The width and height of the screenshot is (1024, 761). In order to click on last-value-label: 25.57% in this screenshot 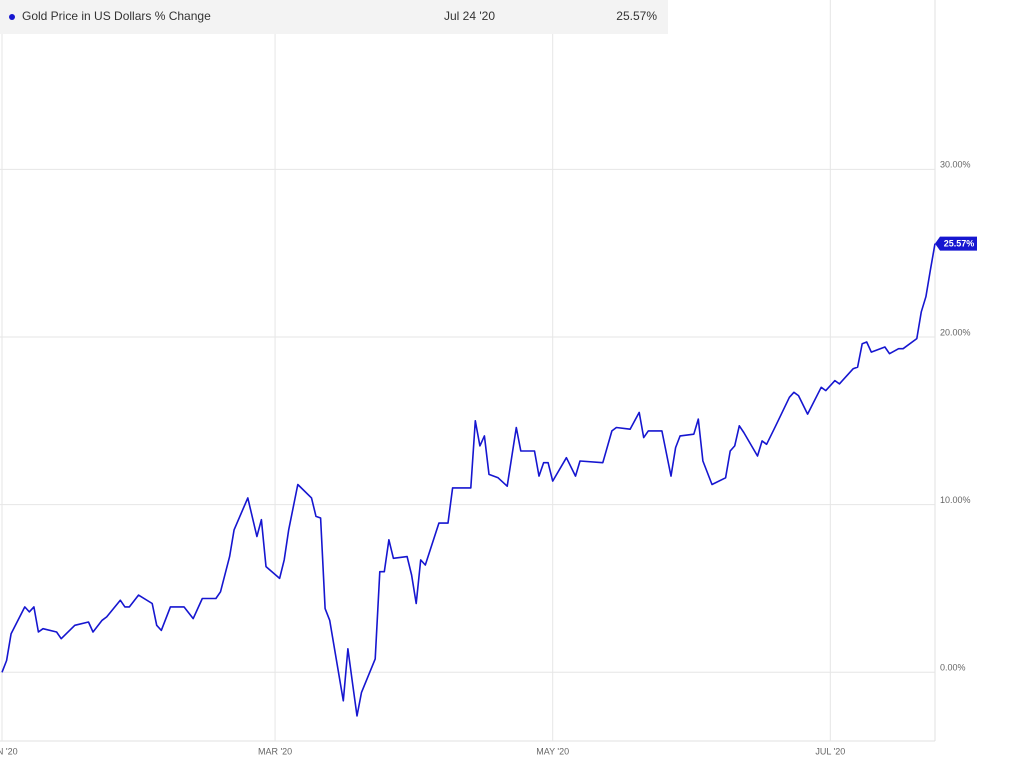, I will do `click(959, 243)`.